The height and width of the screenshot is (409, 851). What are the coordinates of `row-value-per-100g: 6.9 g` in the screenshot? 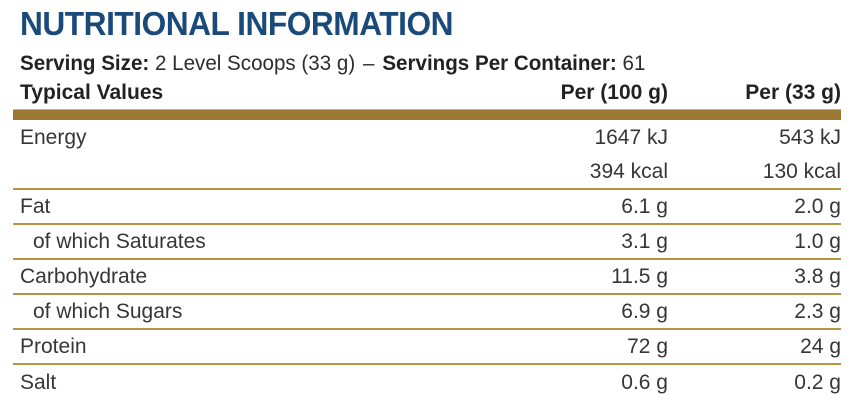 It's located at (644, 311).